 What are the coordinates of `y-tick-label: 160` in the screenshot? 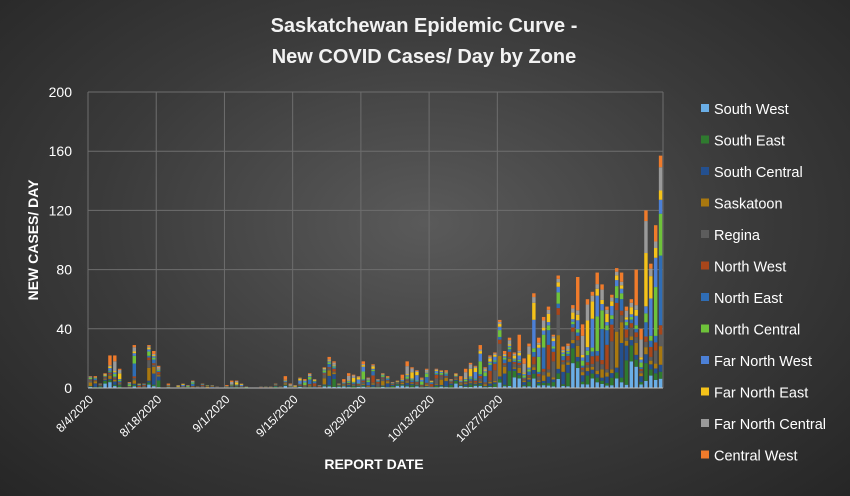 It's located at (61, 151).